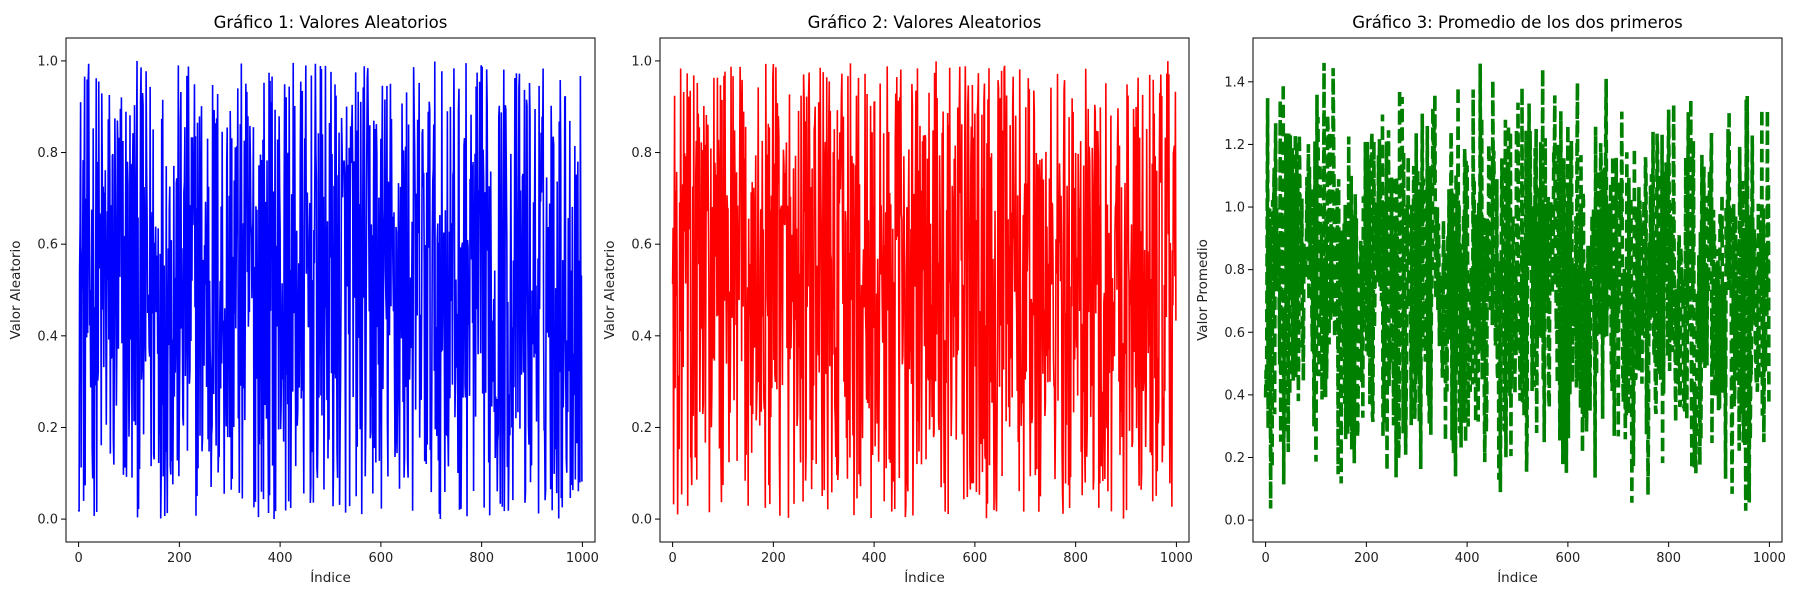 Image resolution: width=1800 pixels, height=600 pixels. I want to click on chart-title: Gráfico 2: Valores Aleatorios, so click(925, 22).